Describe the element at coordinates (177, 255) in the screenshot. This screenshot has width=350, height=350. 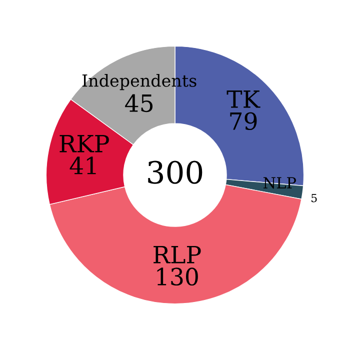
I see `slice-label: RLP` at that location.